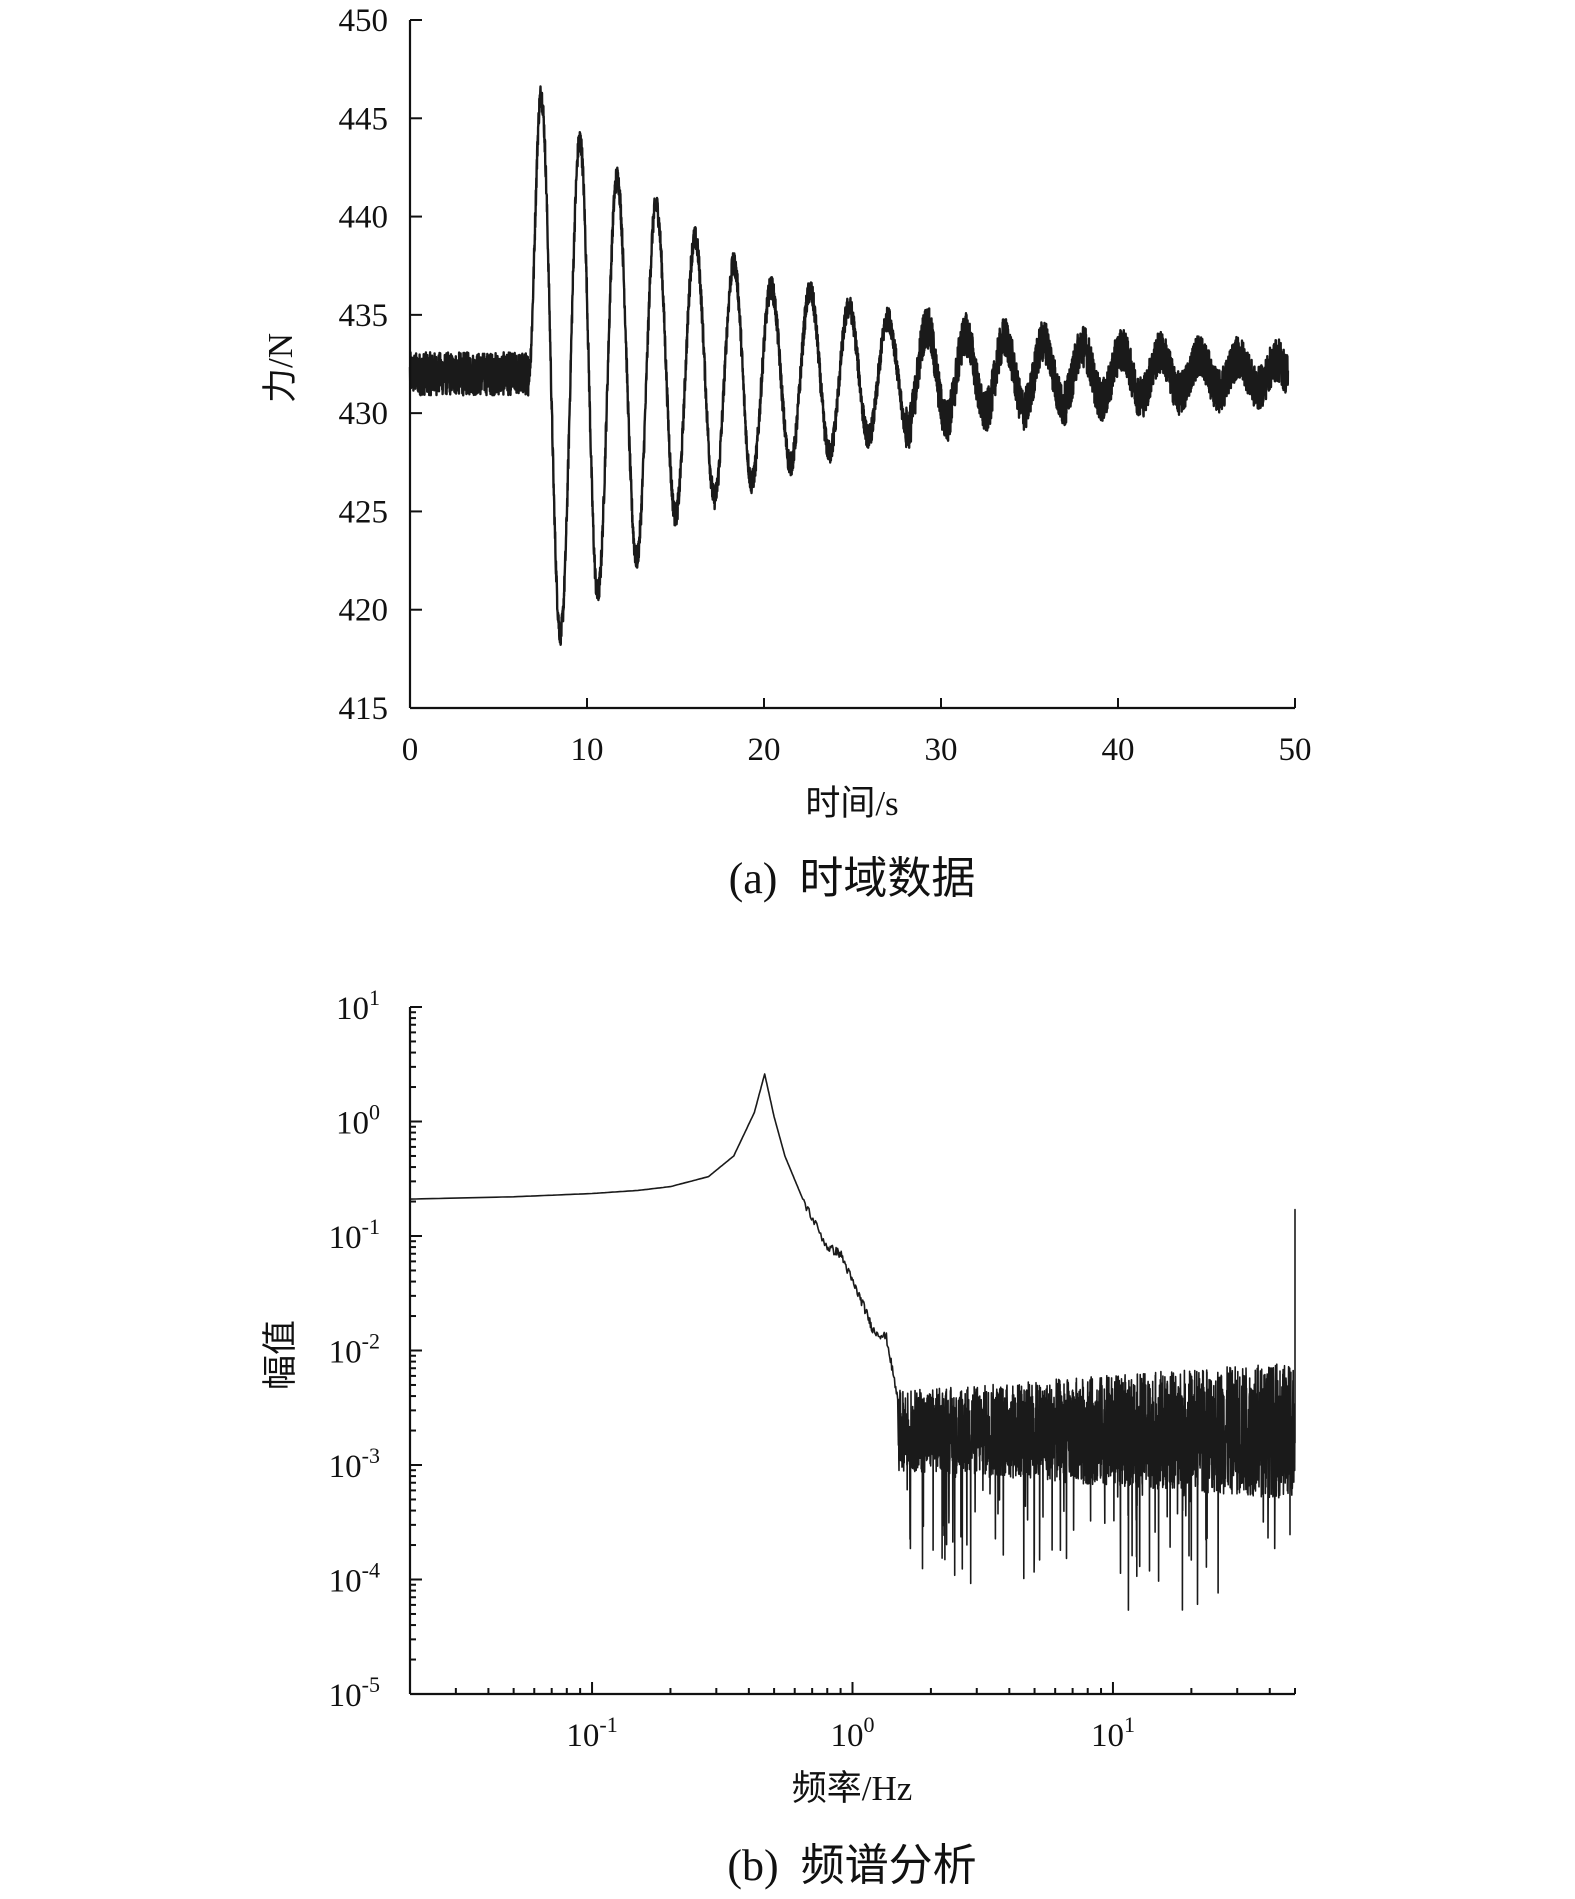 This screenshot has width=1575, height=1899. I want to click on y-tick-label-b: 10⁻³, so click(354, 1464).